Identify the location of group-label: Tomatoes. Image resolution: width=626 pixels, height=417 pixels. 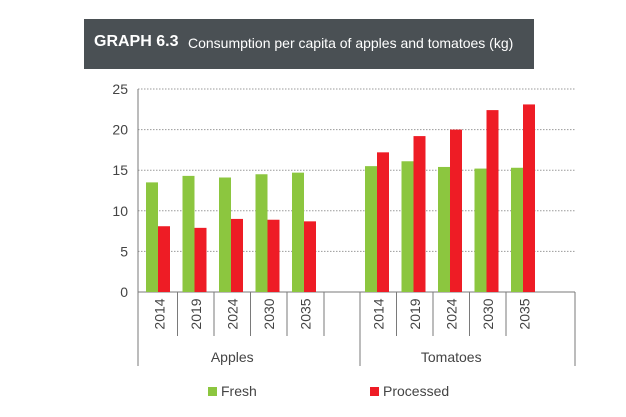
(451, 357).